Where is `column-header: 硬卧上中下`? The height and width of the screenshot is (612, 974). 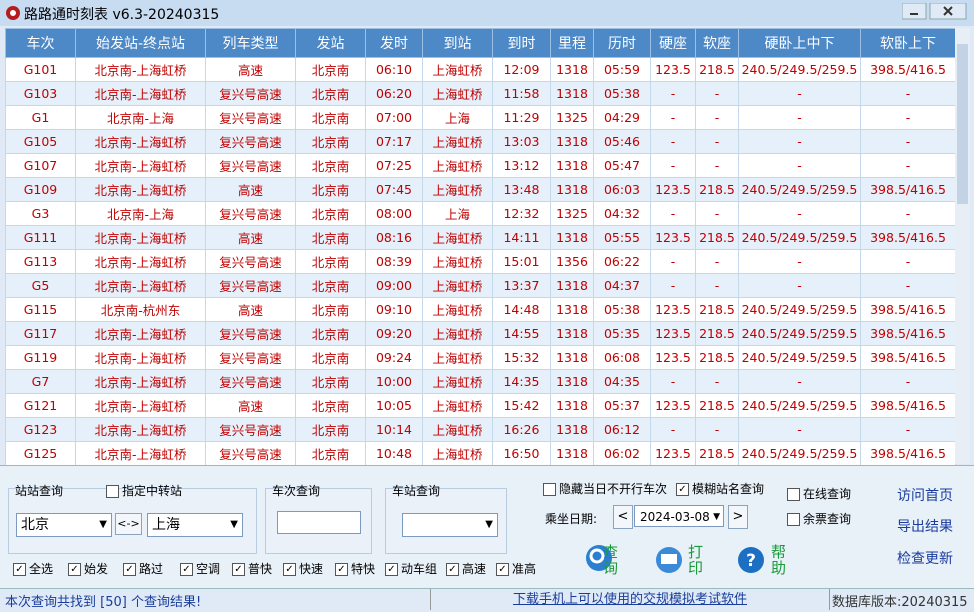
column-header: 硬卧上中下 is located at coordinates (799, 43).